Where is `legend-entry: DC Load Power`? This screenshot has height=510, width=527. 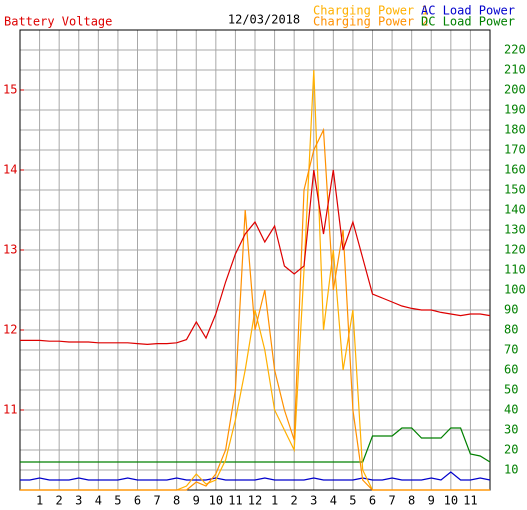
legend-entry: DC Load Power is located at coordinates (468, 22).